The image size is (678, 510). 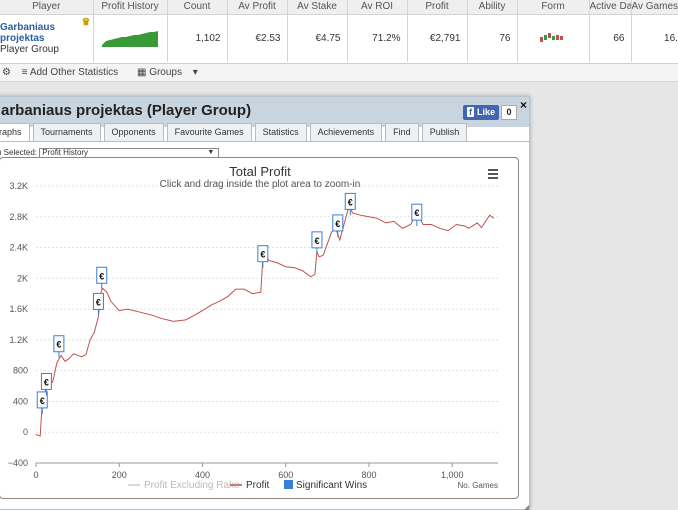 I want to click on tab-tournaments: Tournaments, so click(x=66, y=132).